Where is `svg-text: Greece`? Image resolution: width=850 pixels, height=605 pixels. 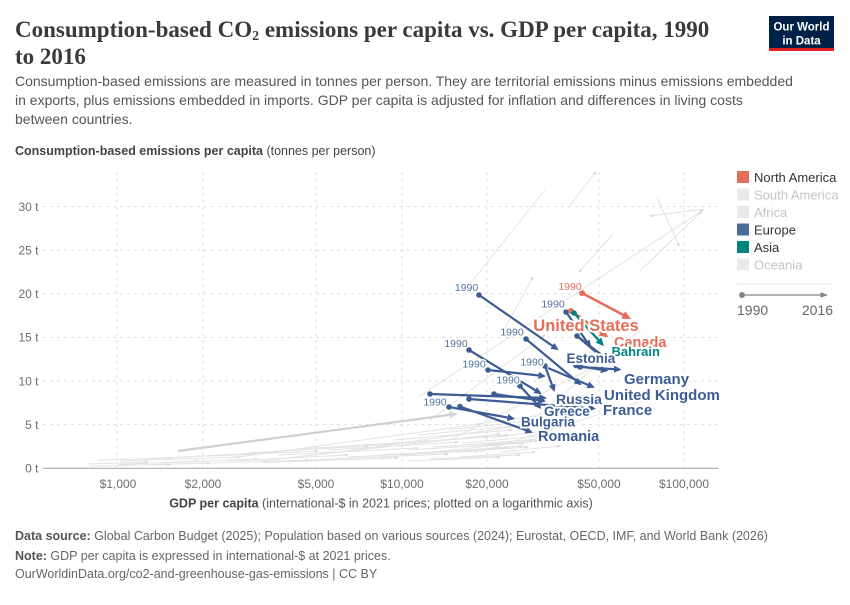 svg-text: Greece is located at coordinates (567, 411).